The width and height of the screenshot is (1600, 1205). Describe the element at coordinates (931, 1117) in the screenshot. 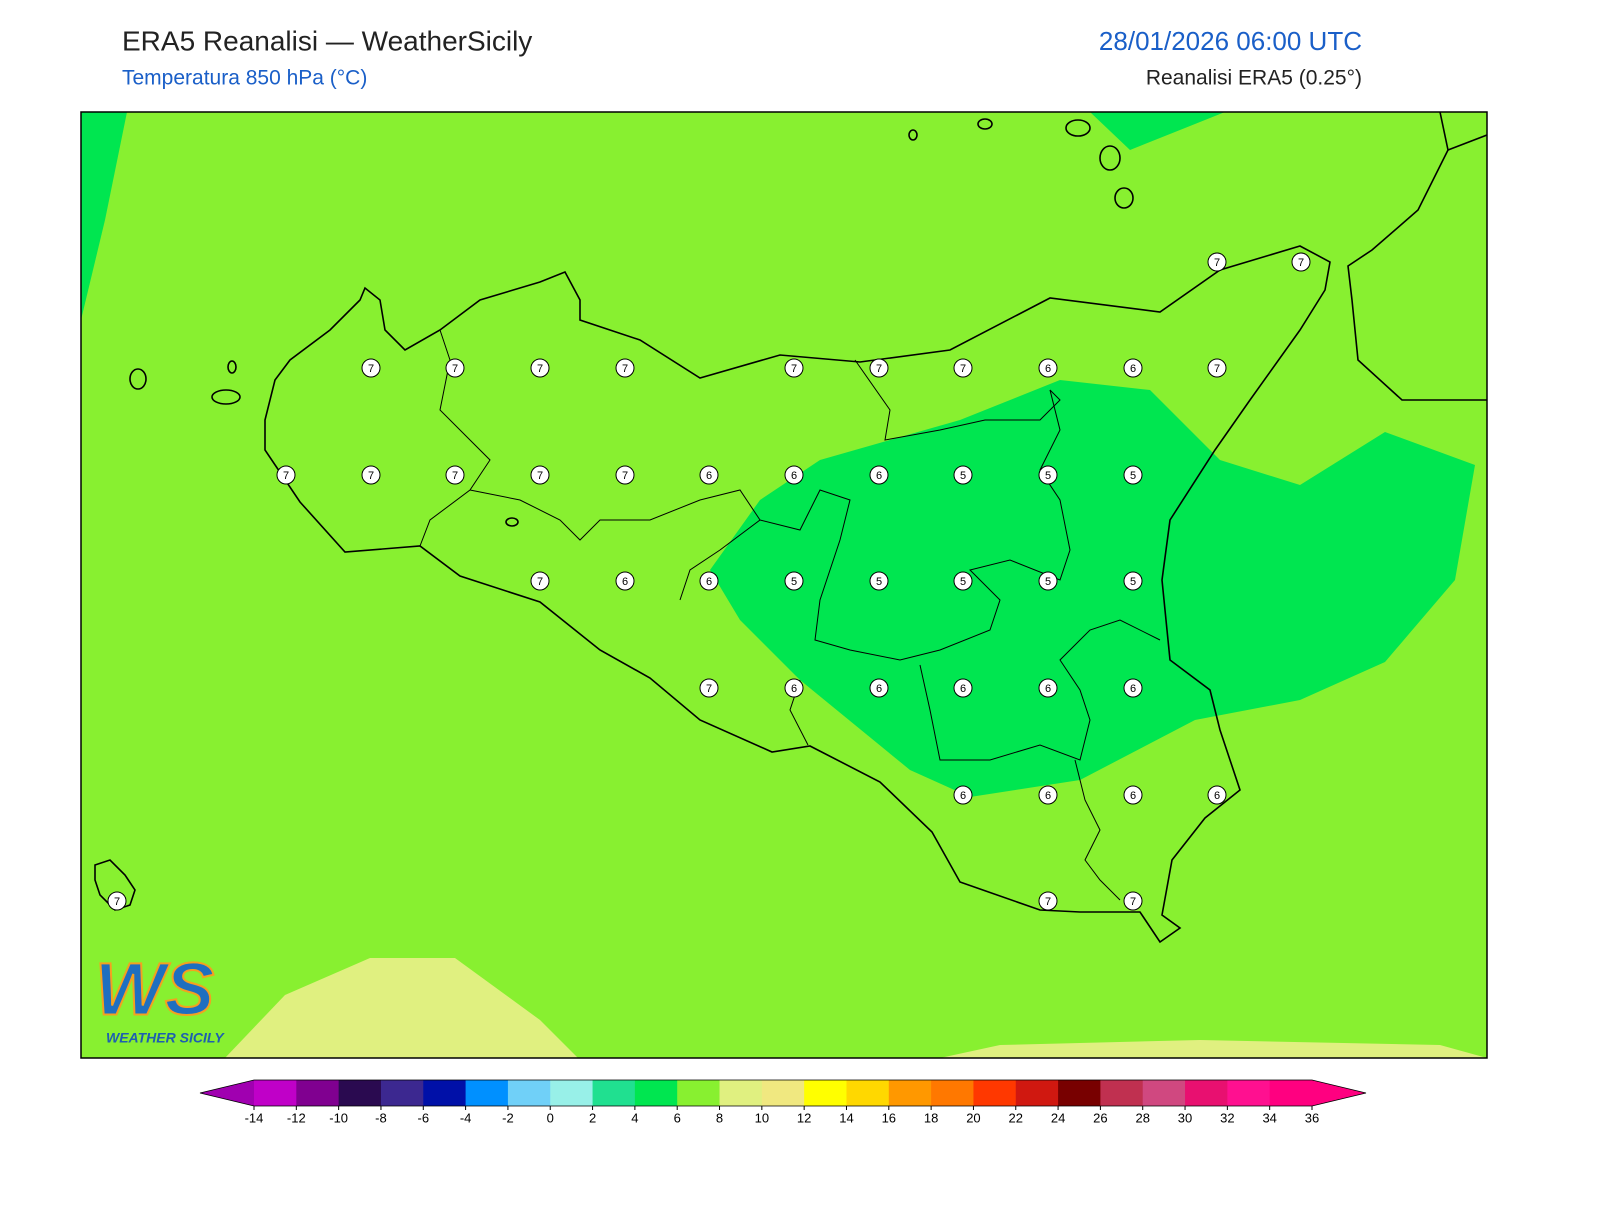

I see `colorbar-tick-label: 18` at that location.